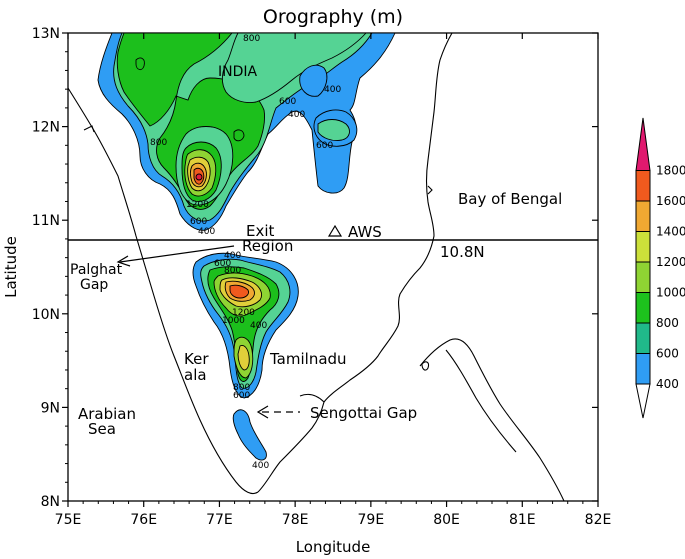  I want to click on colorbar: 400 600 800 1000 1200 1400 1600 1800, so click(660, 268).